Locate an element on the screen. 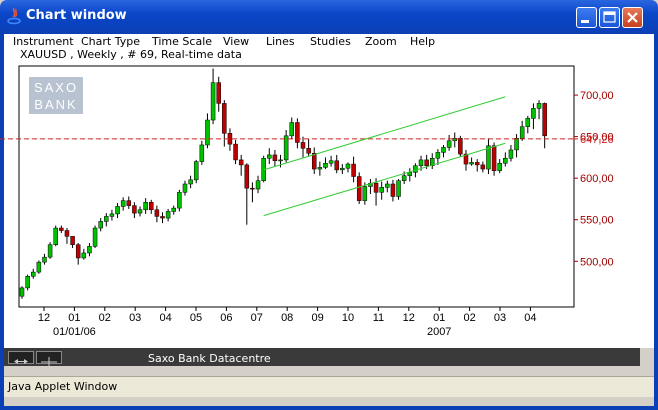 Image resolution: width=658 pixels, height=410 pixels. menu-time-scale: Time Scale is located at coordinates (182, 41).